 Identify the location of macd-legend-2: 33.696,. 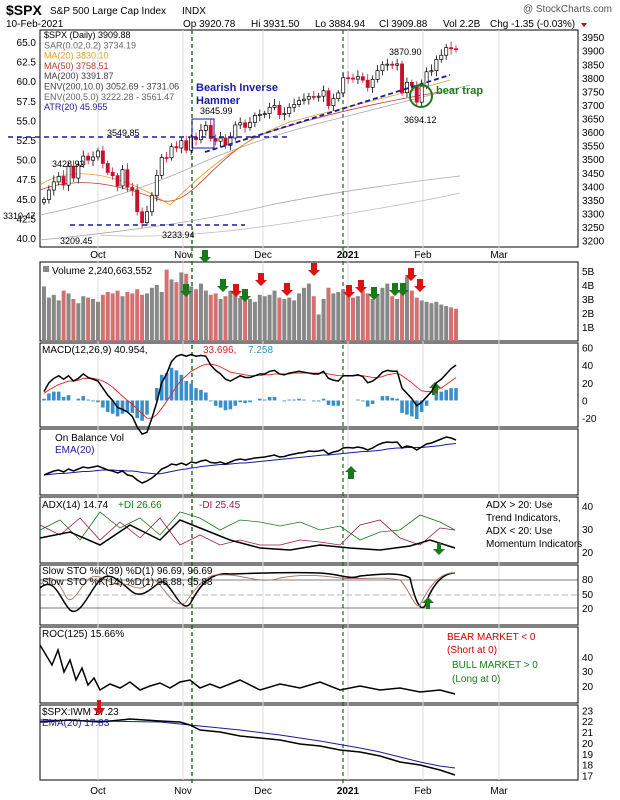
(219, 350).